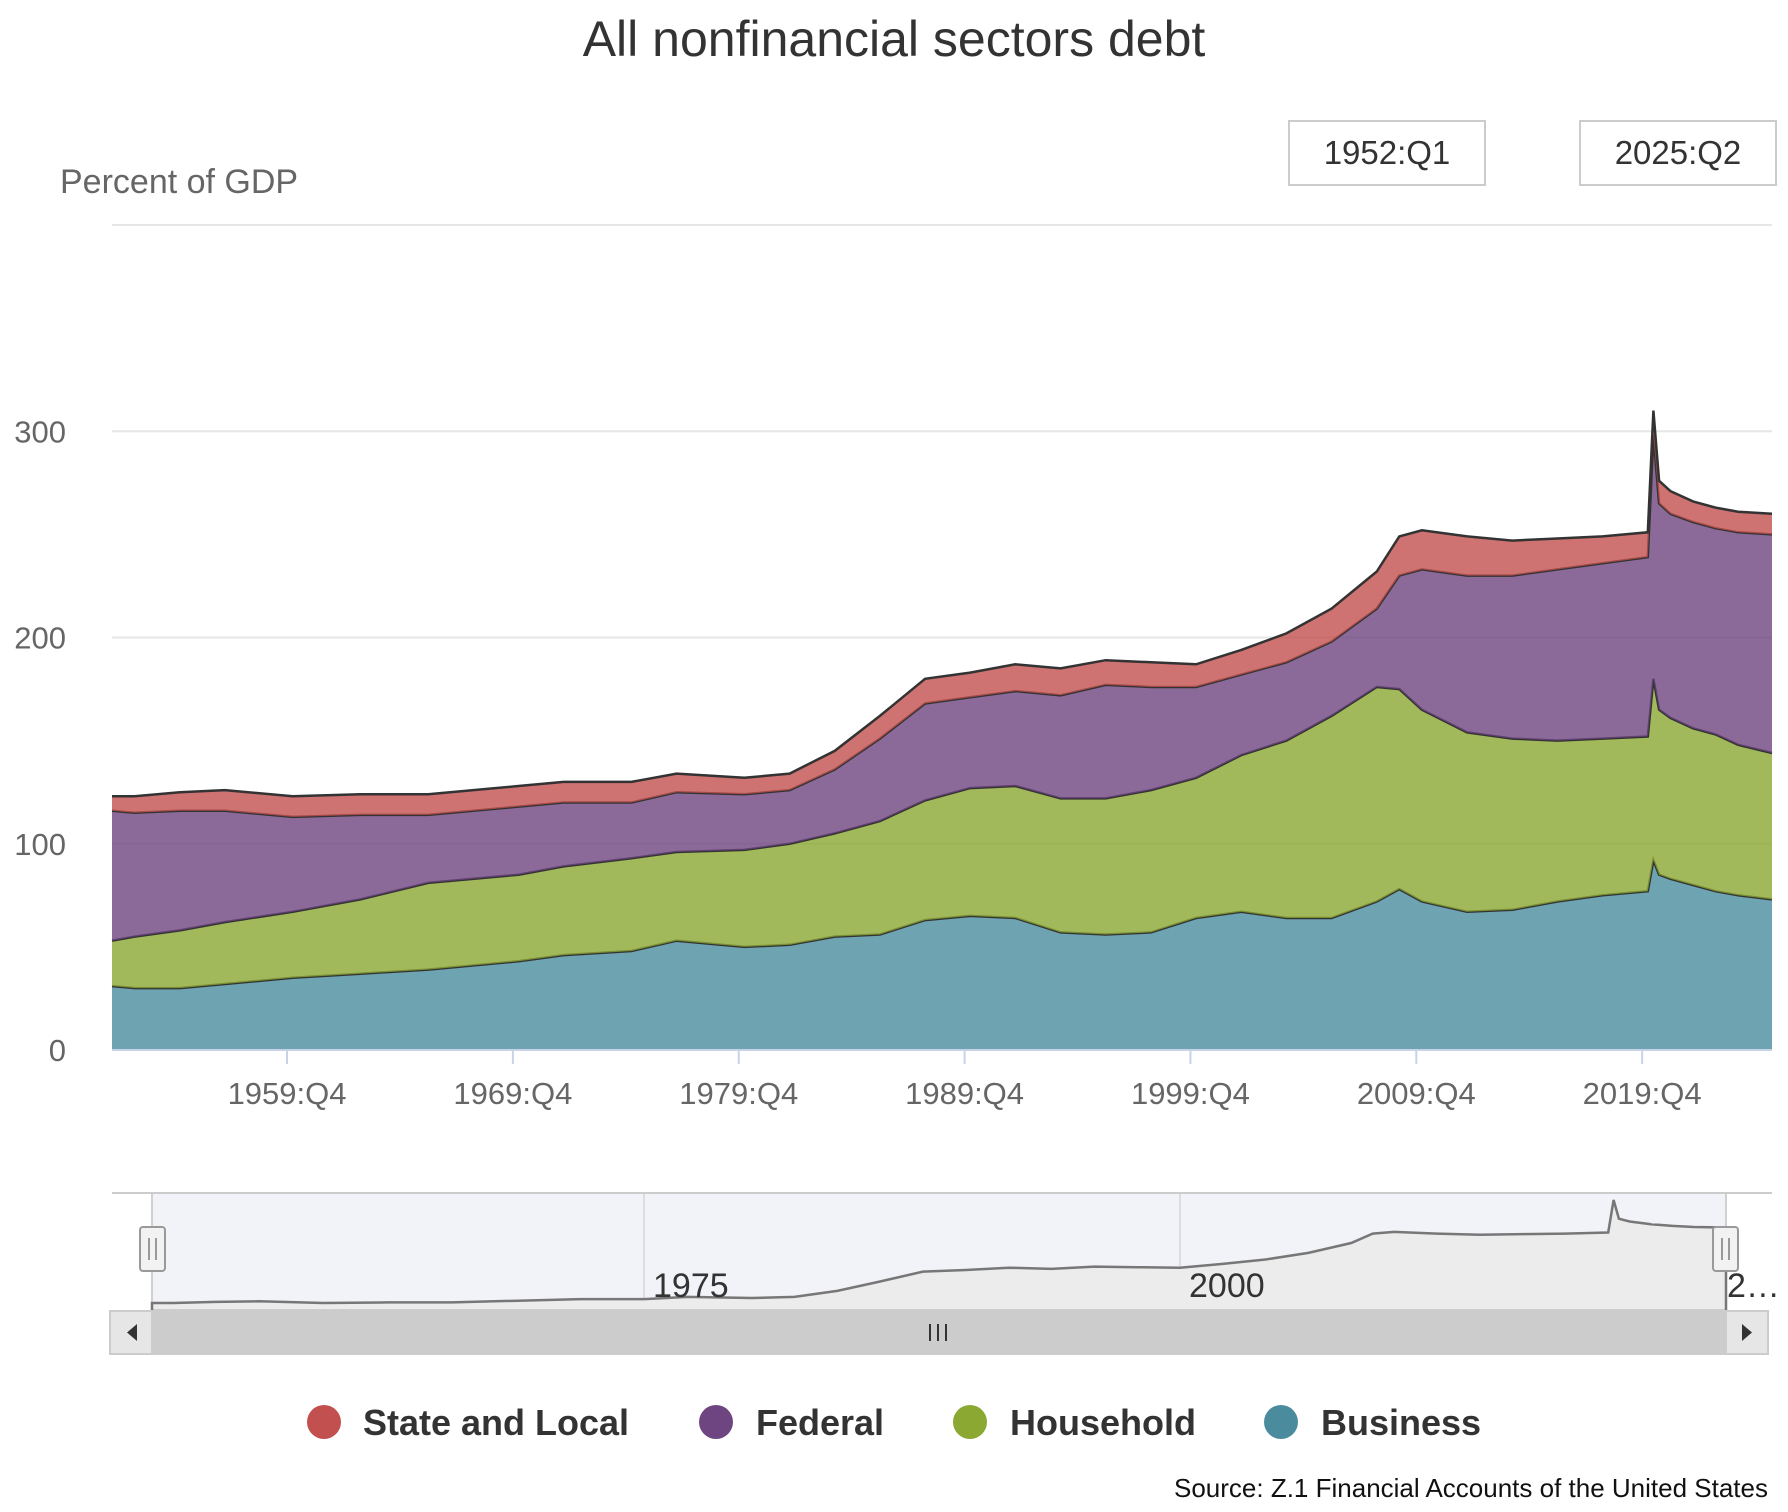 The width and height of the screenshot is (1788, 1512). I want to click on navigator-series-line, so click(939, 1256).